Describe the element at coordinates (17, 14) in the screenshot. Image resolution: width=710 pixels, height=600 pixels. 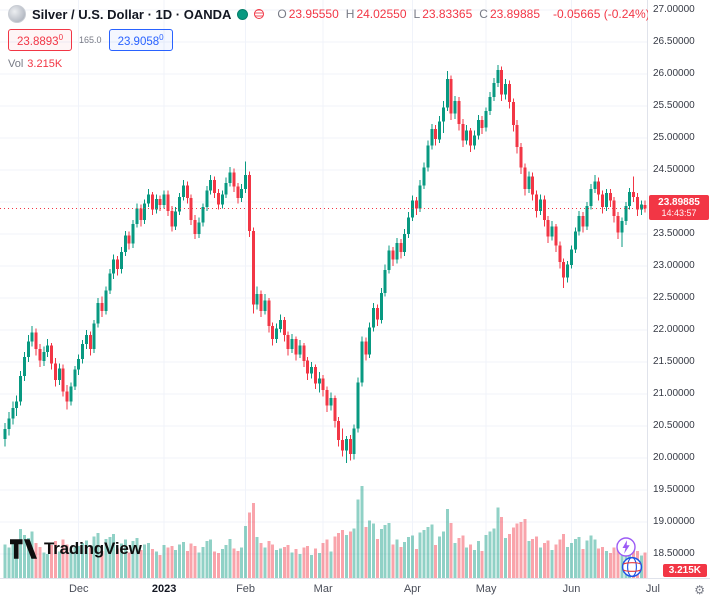
I see `symbol-logo-icon` at that location.